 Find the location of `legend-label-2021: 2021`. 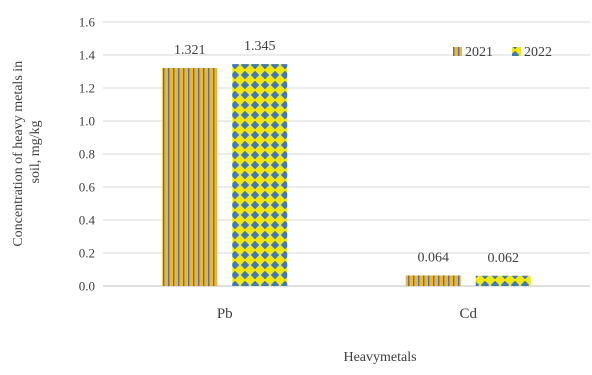

legend-label-2021: 2021 is located at coordinates (479, 52).